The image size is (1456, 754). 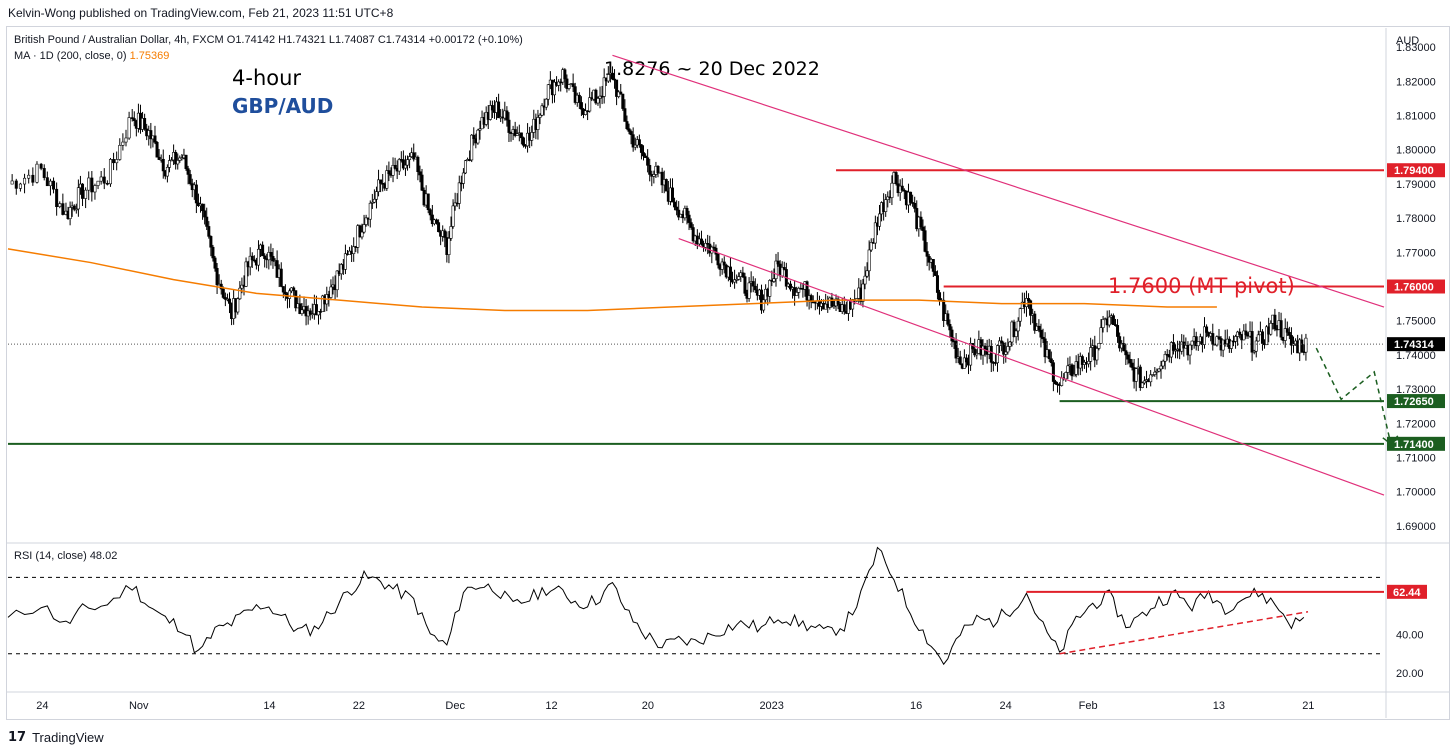 What do you see at coordinates (1416, 356) in the screenshot?
I see `price-tick-label: 1.74000` at bounding box center [1416, 356].